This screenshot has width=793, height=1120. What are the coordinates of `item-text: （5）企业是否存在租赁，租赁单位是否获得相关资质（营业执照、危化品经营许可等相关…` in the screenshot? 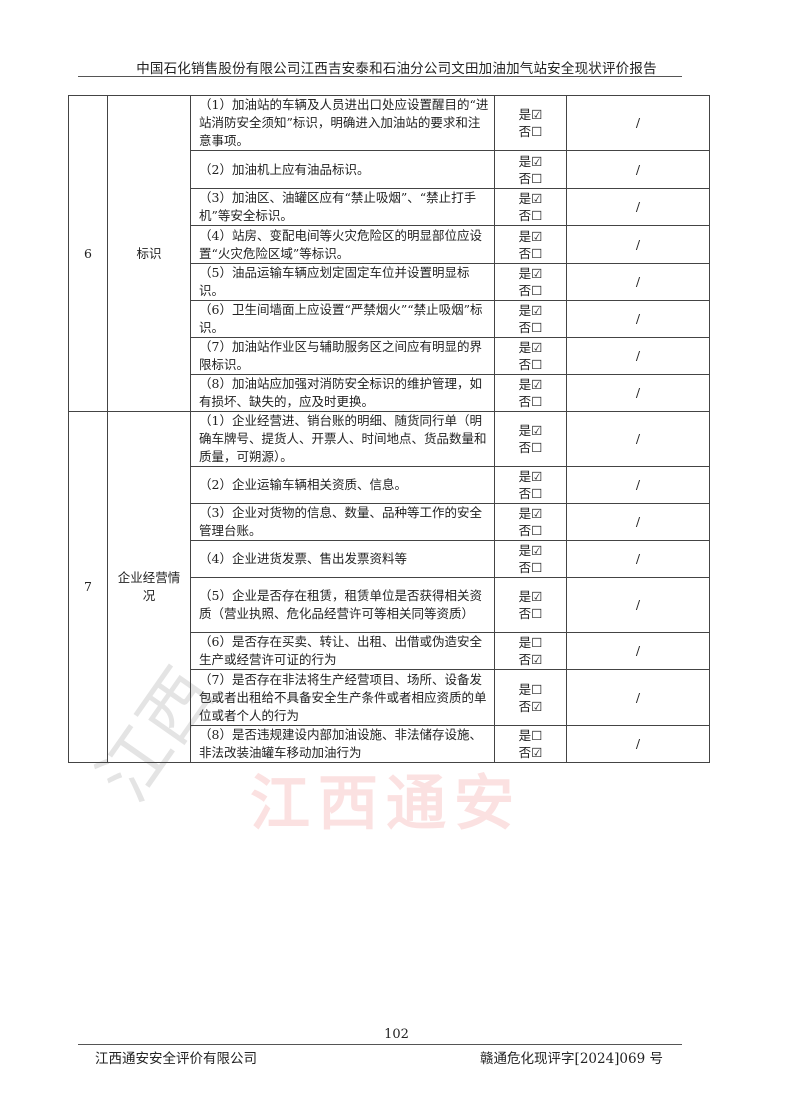 It's located at (342, 605).